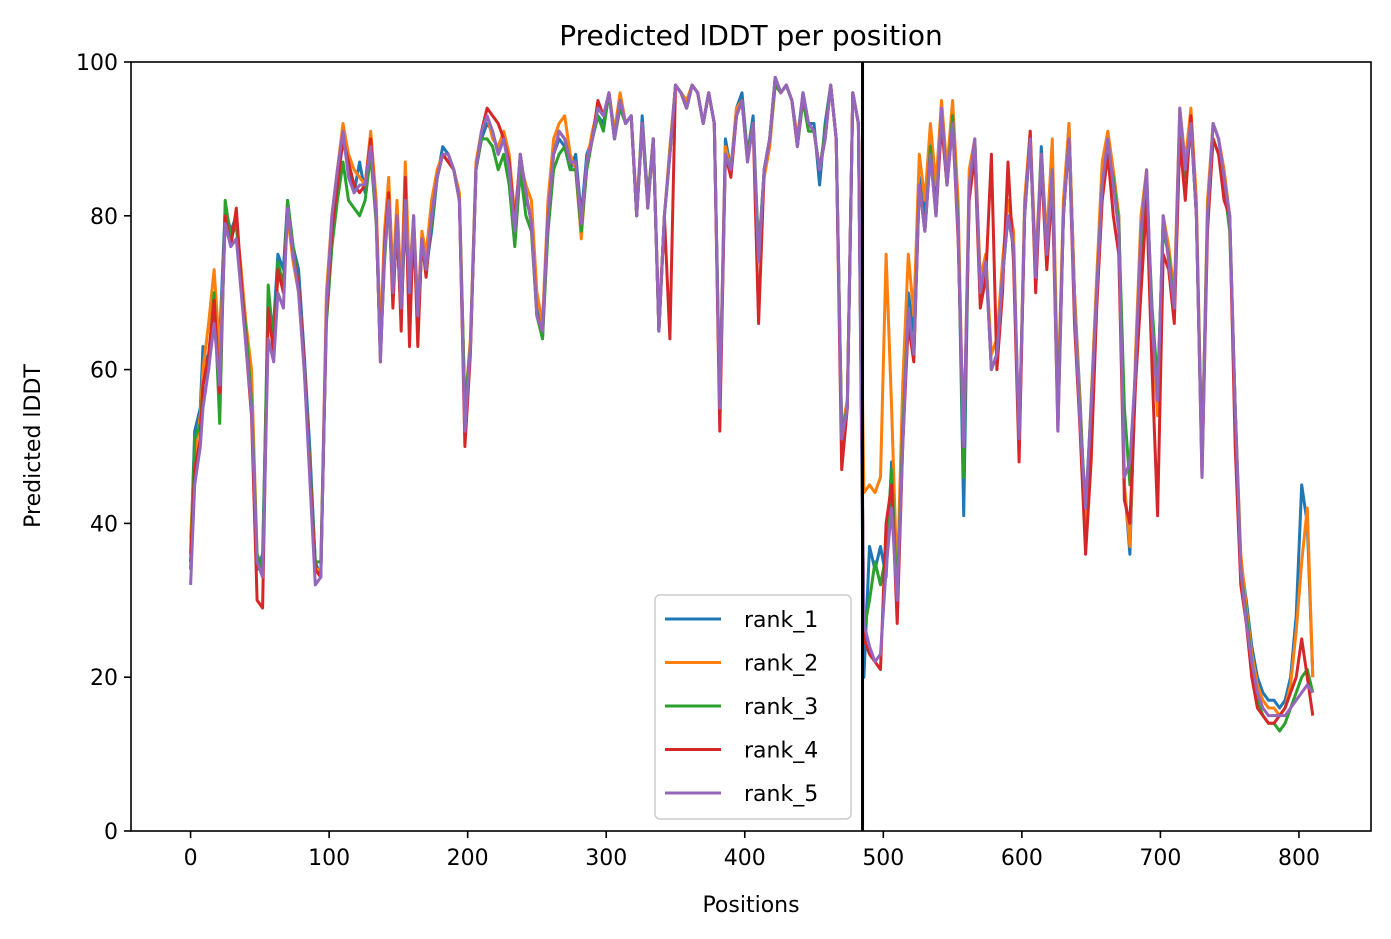 The width and height of the screenshot is (1391, 939). What do you see at coordinates (111, 832) in the screenshot?
I see `y-tick-label: 0` at bounding box center [111, 832].